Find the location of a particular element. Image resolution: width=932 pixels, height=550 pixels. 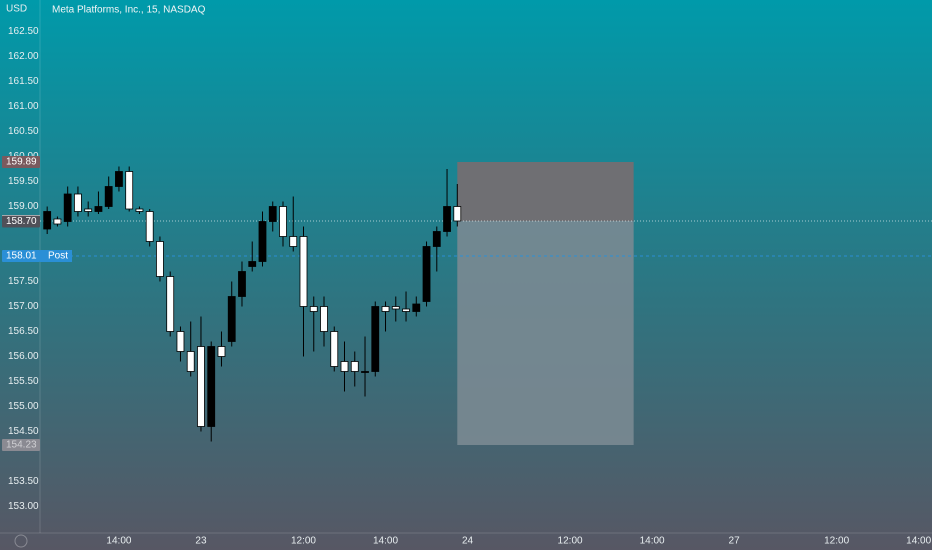

y-tick-label: 161.50 is located at coordinates (23, 81).